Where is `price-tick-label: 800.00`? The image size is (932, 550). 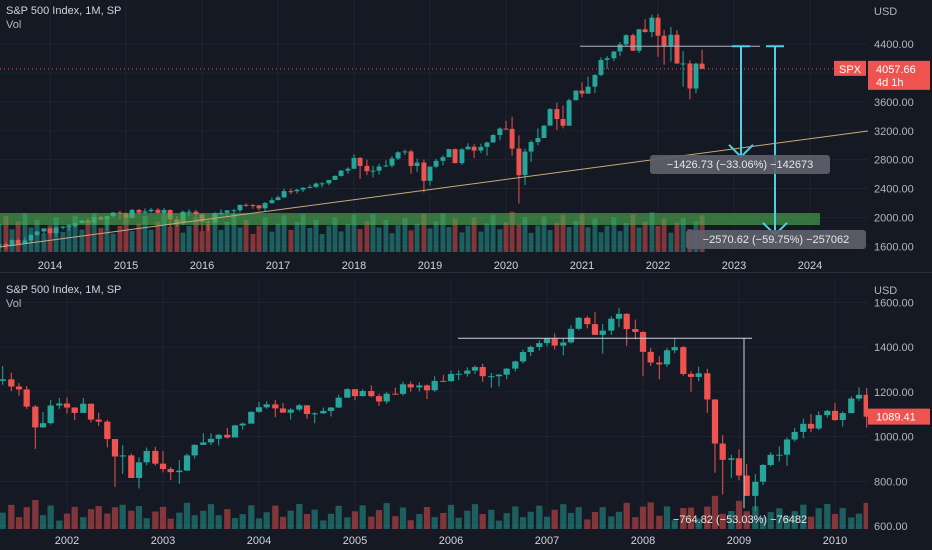
price-tick-label: 800.00 is located at coordinates (891, 482).